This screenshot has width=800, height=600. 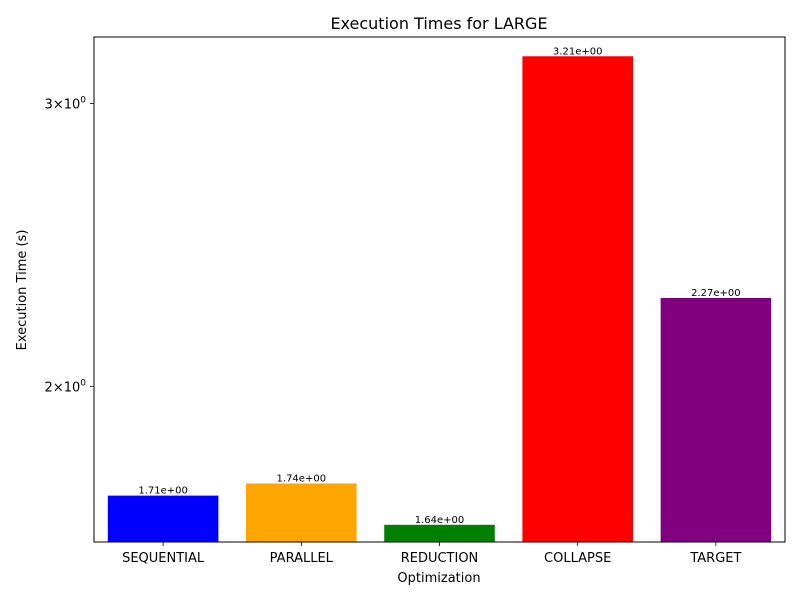 I want to click on y-tick-label: 3×100, so click(x=66, y=103).